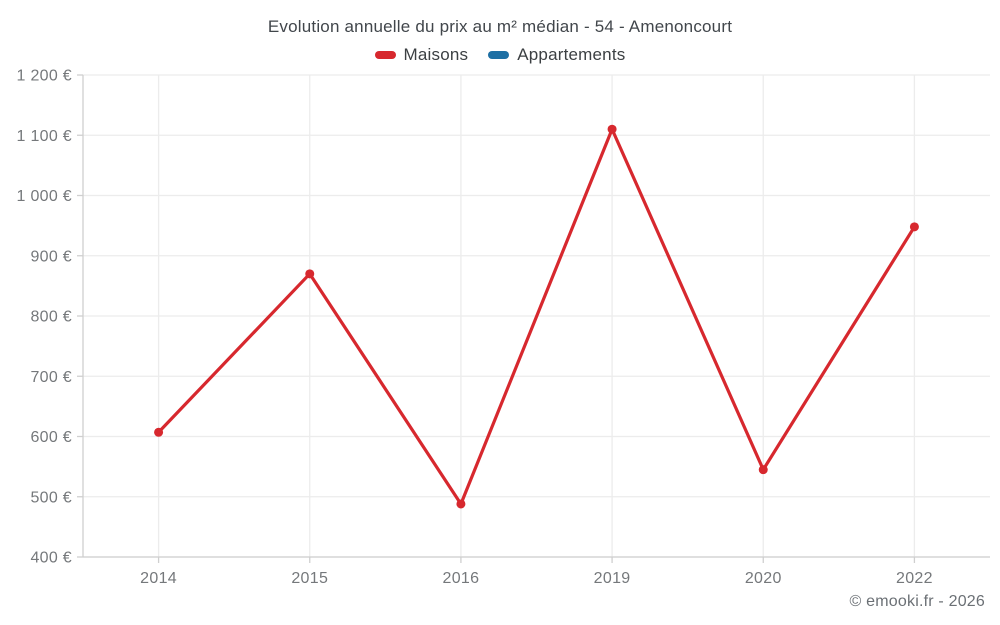  I want to click on x-tick-label: 2014, so click(158, 578).